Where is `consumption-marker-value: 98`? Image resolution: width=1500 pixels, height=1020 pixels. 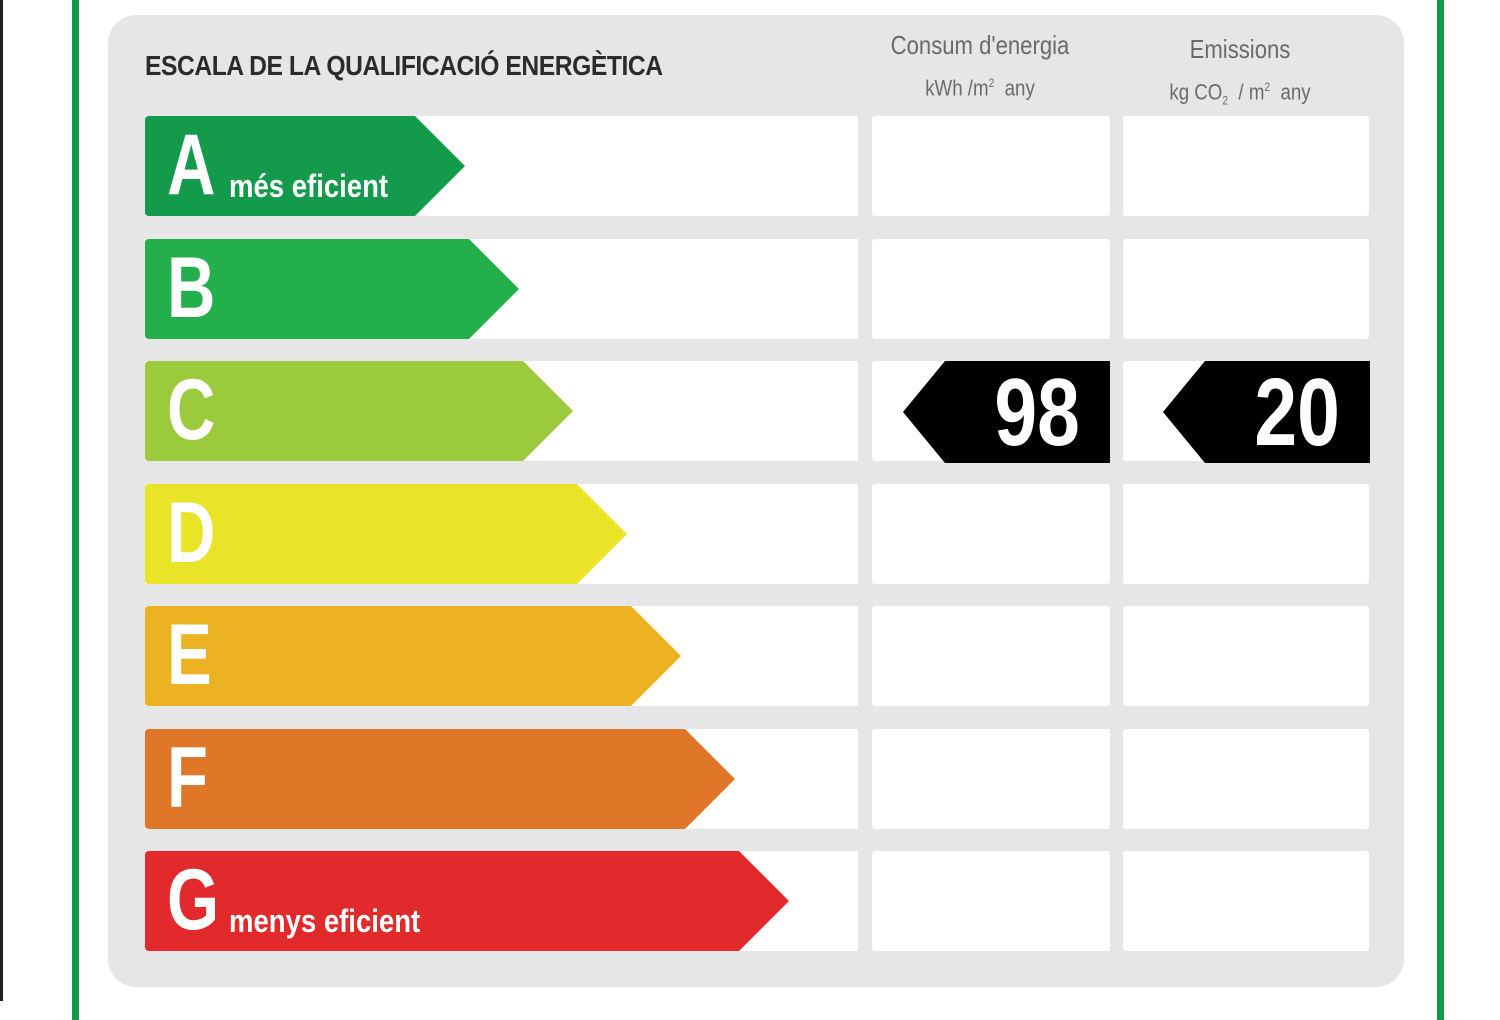
consumption-marker-value: 98 is located at coordinates (1037, 412).